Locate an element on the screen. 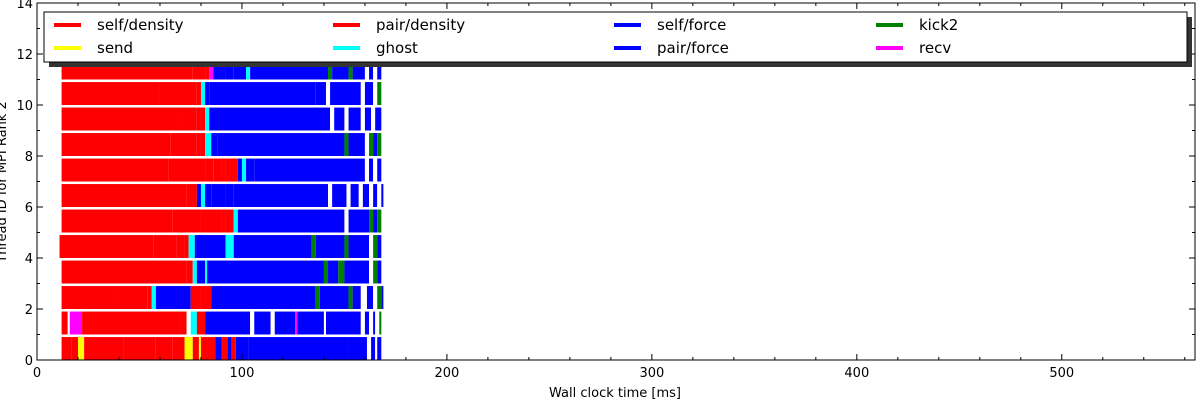 Image resolution: width=1200 pixels, height=400 pixels. legend-label: recv is located at coordinates (935, 48).